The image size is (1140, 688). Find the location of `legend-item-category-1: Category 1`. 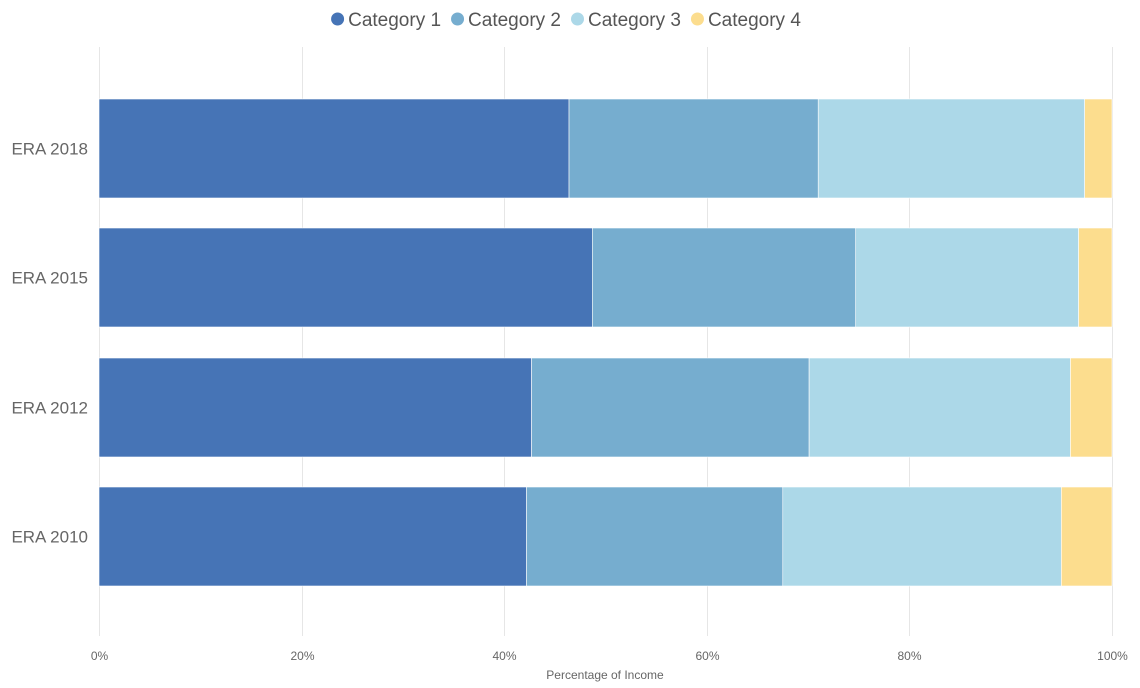

legend-item-category-1: Category 1 is located at coordinates (386, 20).